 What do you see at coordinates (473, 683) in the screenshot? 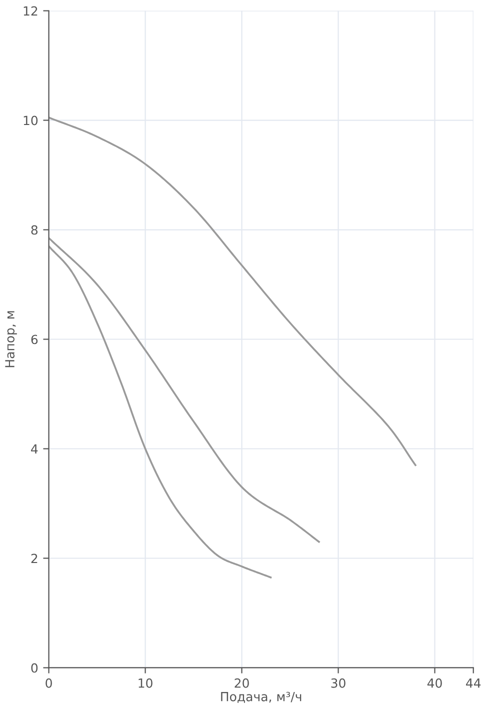
I see `x-tick-label: 44` at bounding box center [473, 683].